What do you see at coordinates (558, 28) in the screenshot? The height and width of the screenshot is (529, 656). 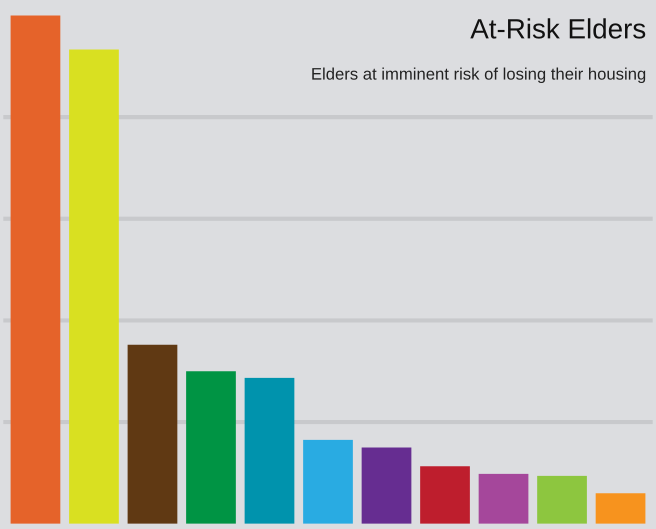 I see `chart-title: At-Risk Elders` at bounding box center [558, 28].